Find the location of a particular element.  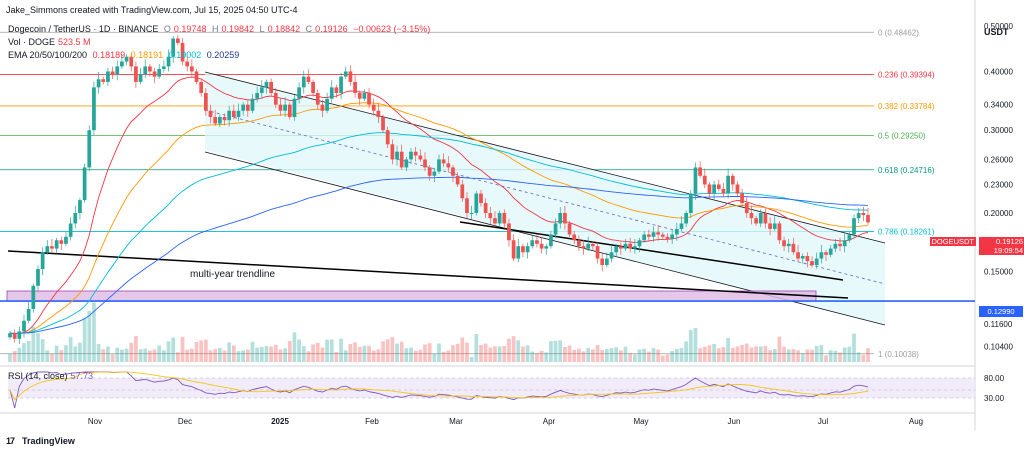

x-tick-label-2: 2025 is located at coordinates (280, 421).